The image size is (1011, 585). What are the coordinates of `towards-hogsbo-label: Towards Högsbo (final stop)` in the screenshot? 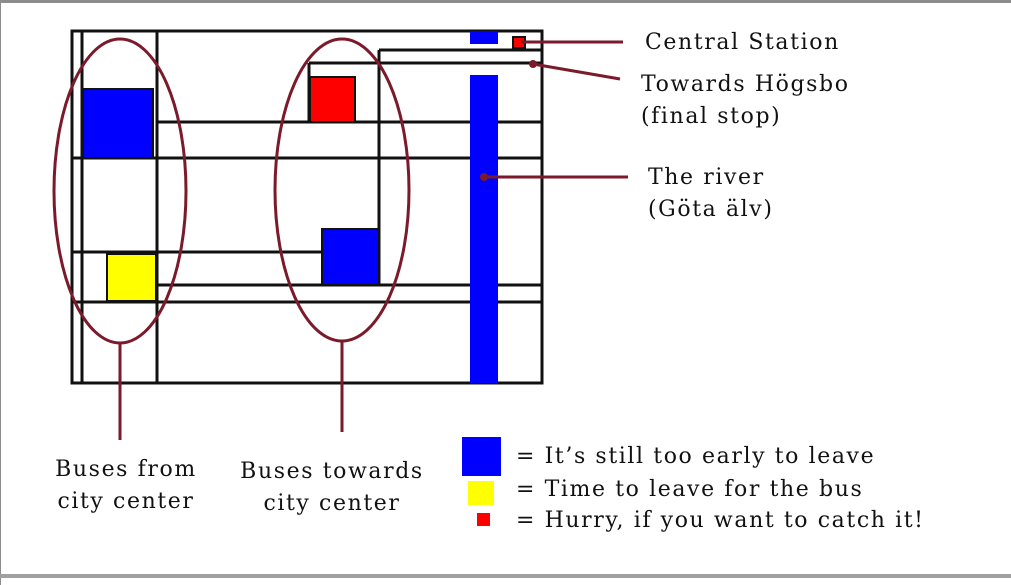 It's located at (745, 101).